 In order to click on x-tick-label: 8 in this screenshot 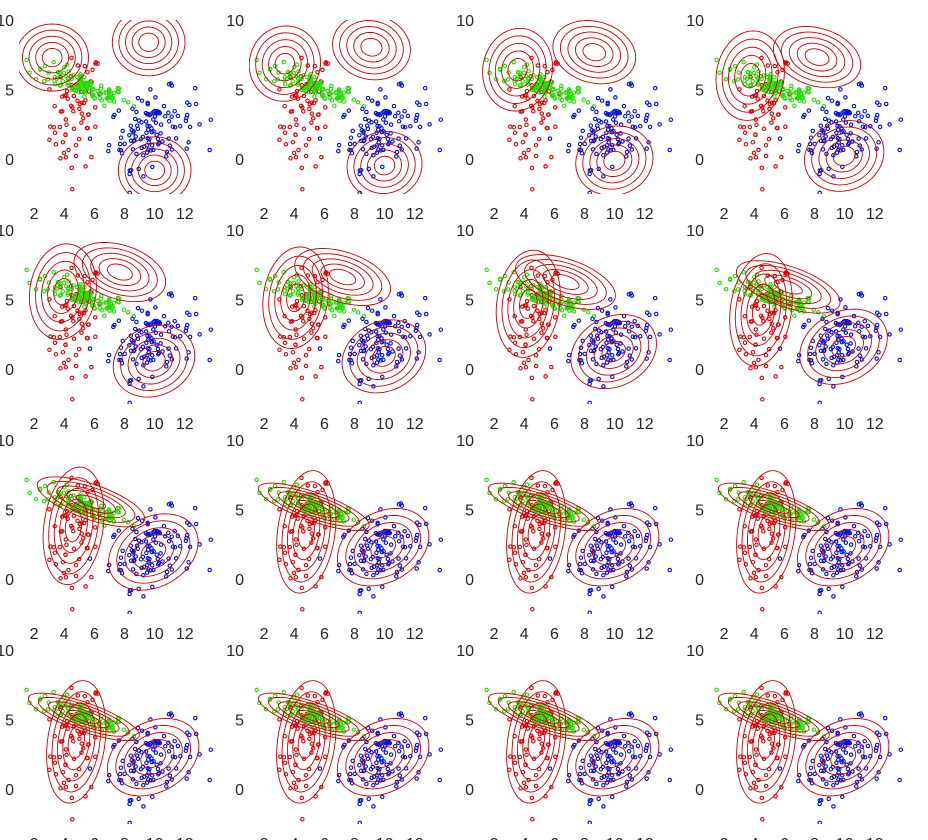, I will do `click(124, 214)`.